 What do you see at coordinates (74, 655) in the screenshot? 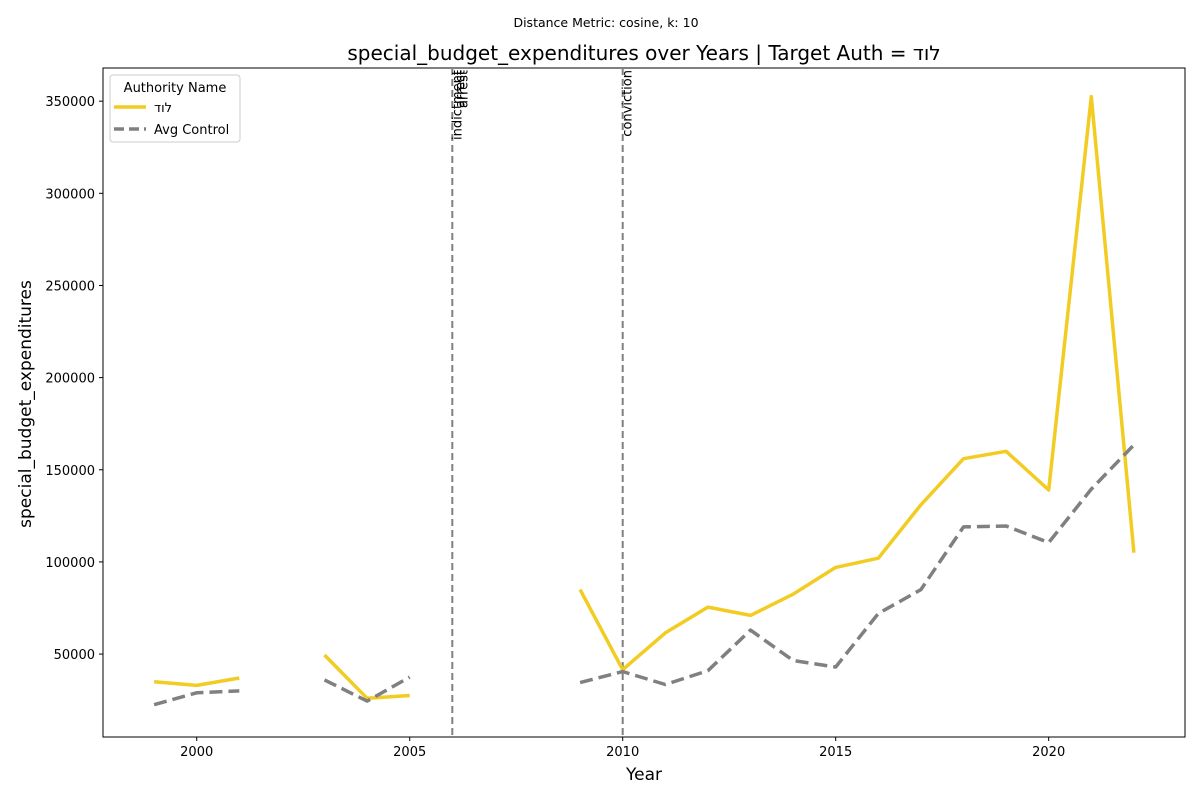
I see `y-tick-label: 50000` at bounding box center [74, 655].